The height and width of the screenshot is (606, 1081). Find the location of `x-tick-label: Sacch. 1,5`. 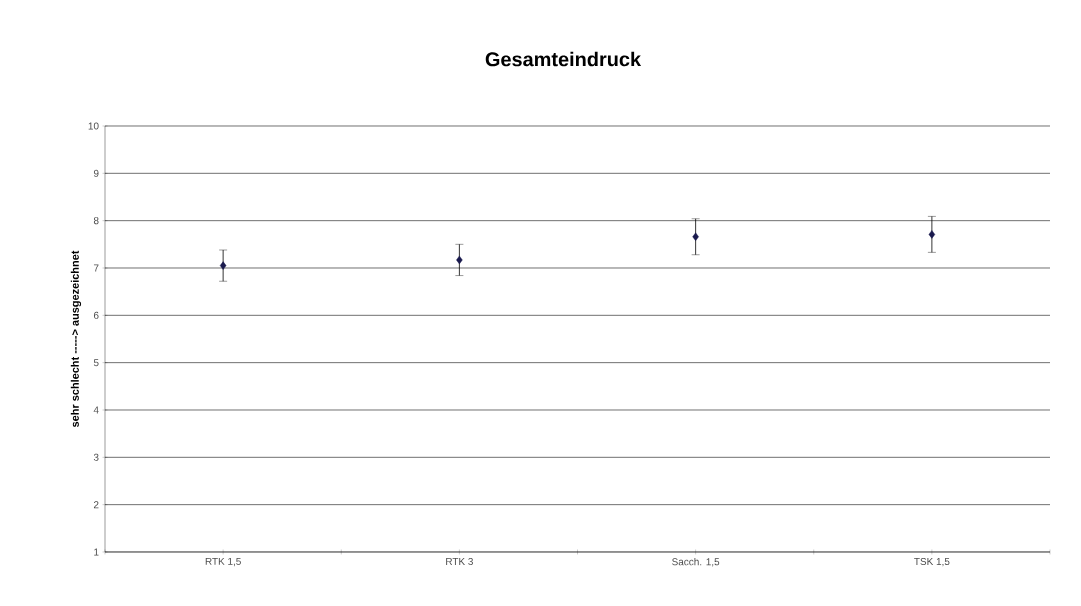

x-tick-label: Sacch. 1,5 is located at coordinates (696, 562).